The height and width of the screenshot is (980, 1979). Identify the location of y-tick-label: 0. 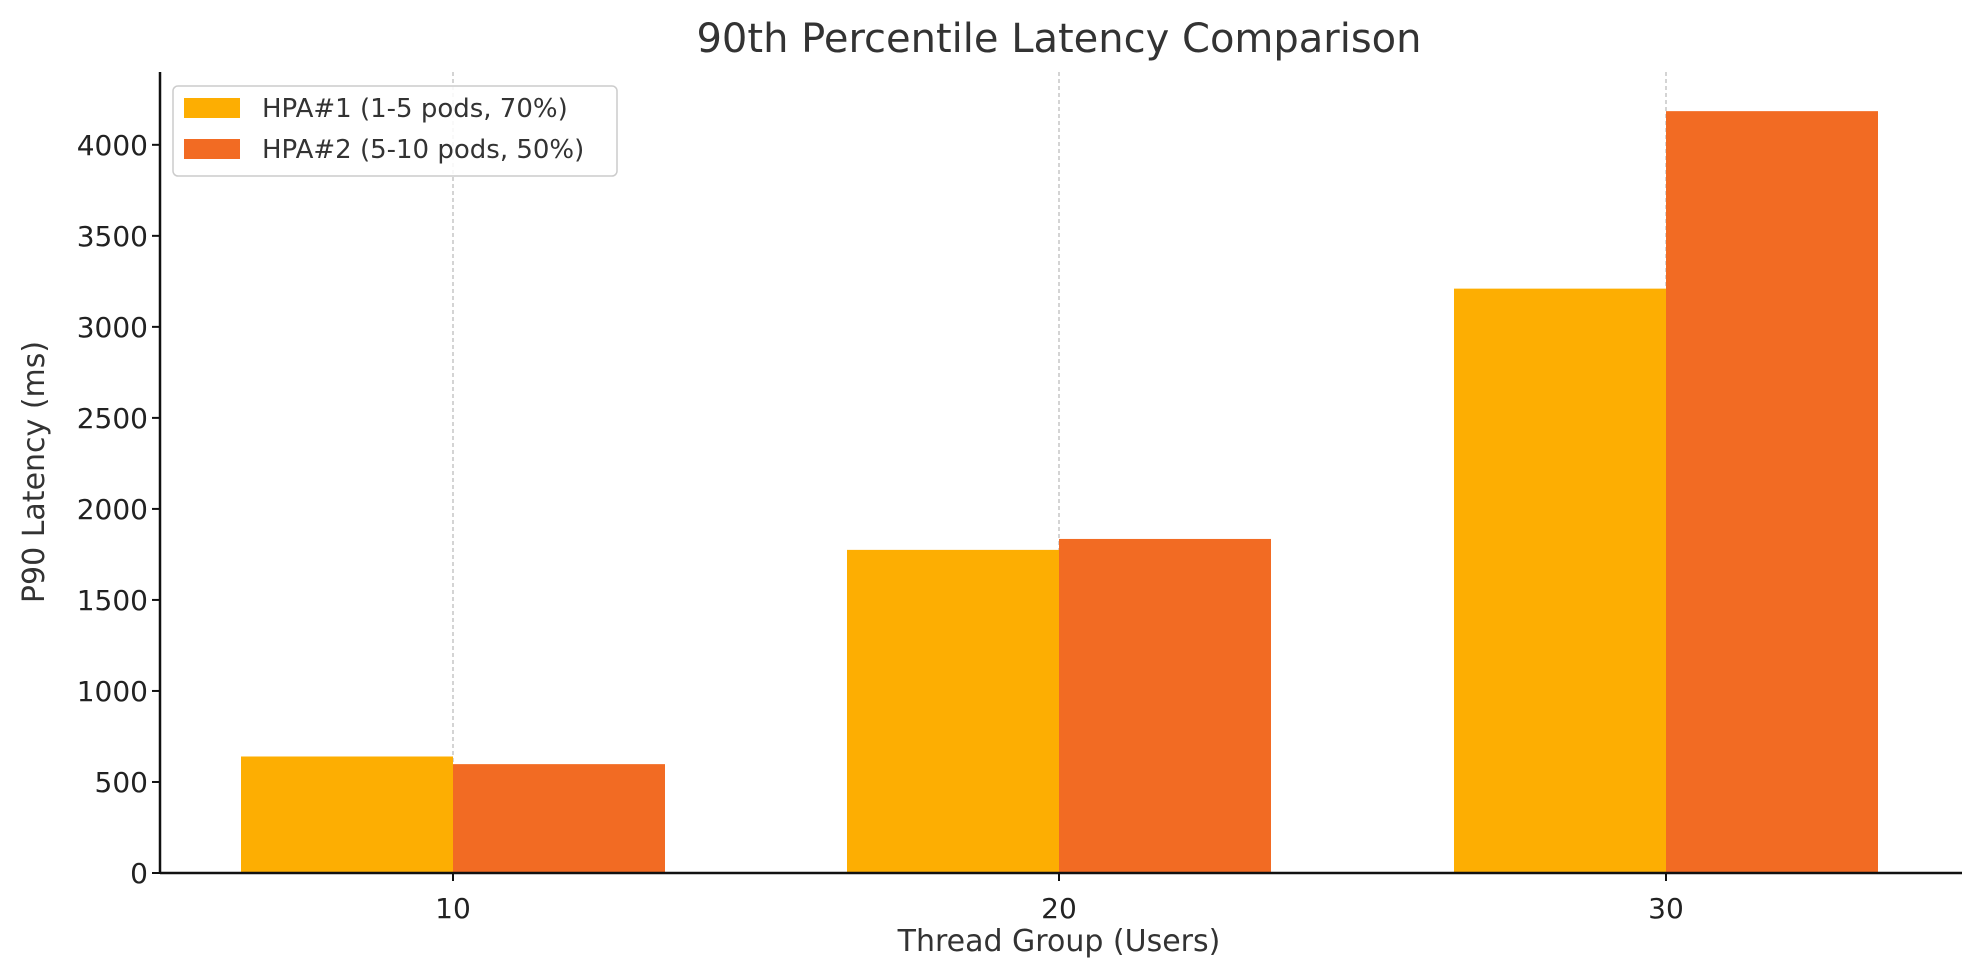
(139, 873).